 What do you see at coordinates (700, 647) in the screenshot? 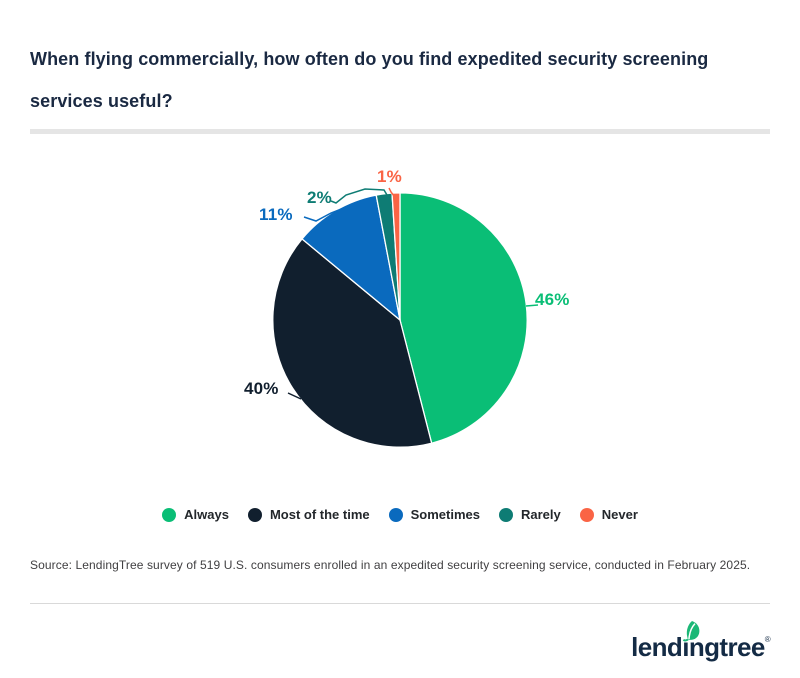
I see `brand-wordmark: lendıngtree®` at bounding box center [700, 647].